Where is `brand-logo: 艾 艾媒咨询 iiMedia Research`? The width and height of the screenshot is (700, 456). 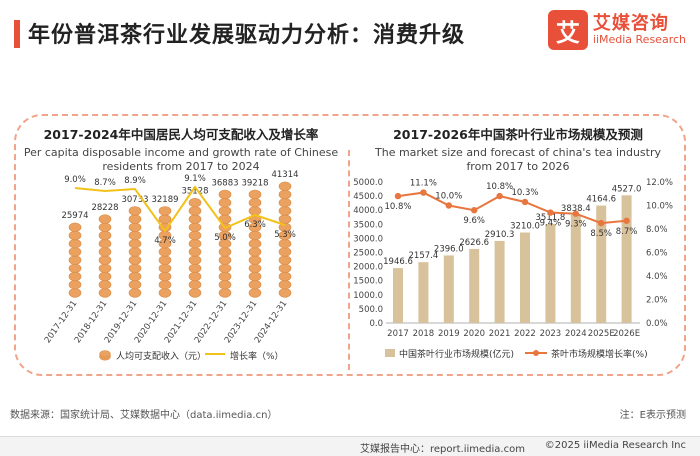
brand-logo: 艾 艾媒咨询 iiMedia Research is located at coordinates (616, 30).